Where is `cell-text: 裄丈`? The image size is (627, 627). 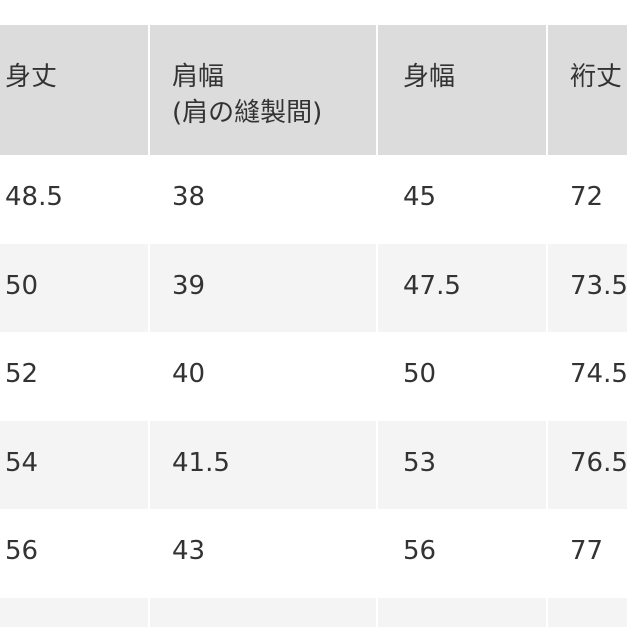
cell-text: 裄丈 is located at coordinates (596, 77).